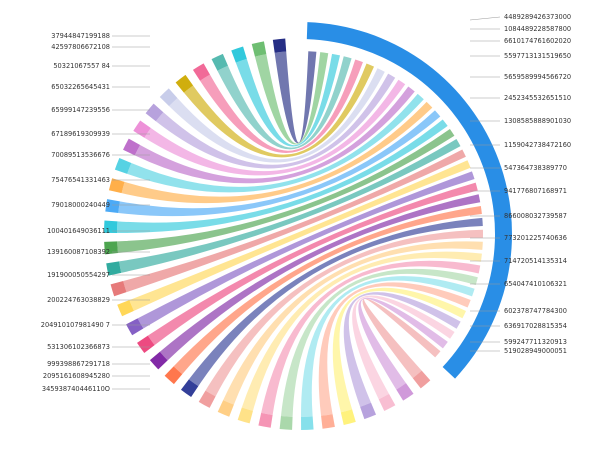 Image resolution: width=599 pixels, height=467 pixels. I want to click on node-label: 100401649036111, so click(78, 231).